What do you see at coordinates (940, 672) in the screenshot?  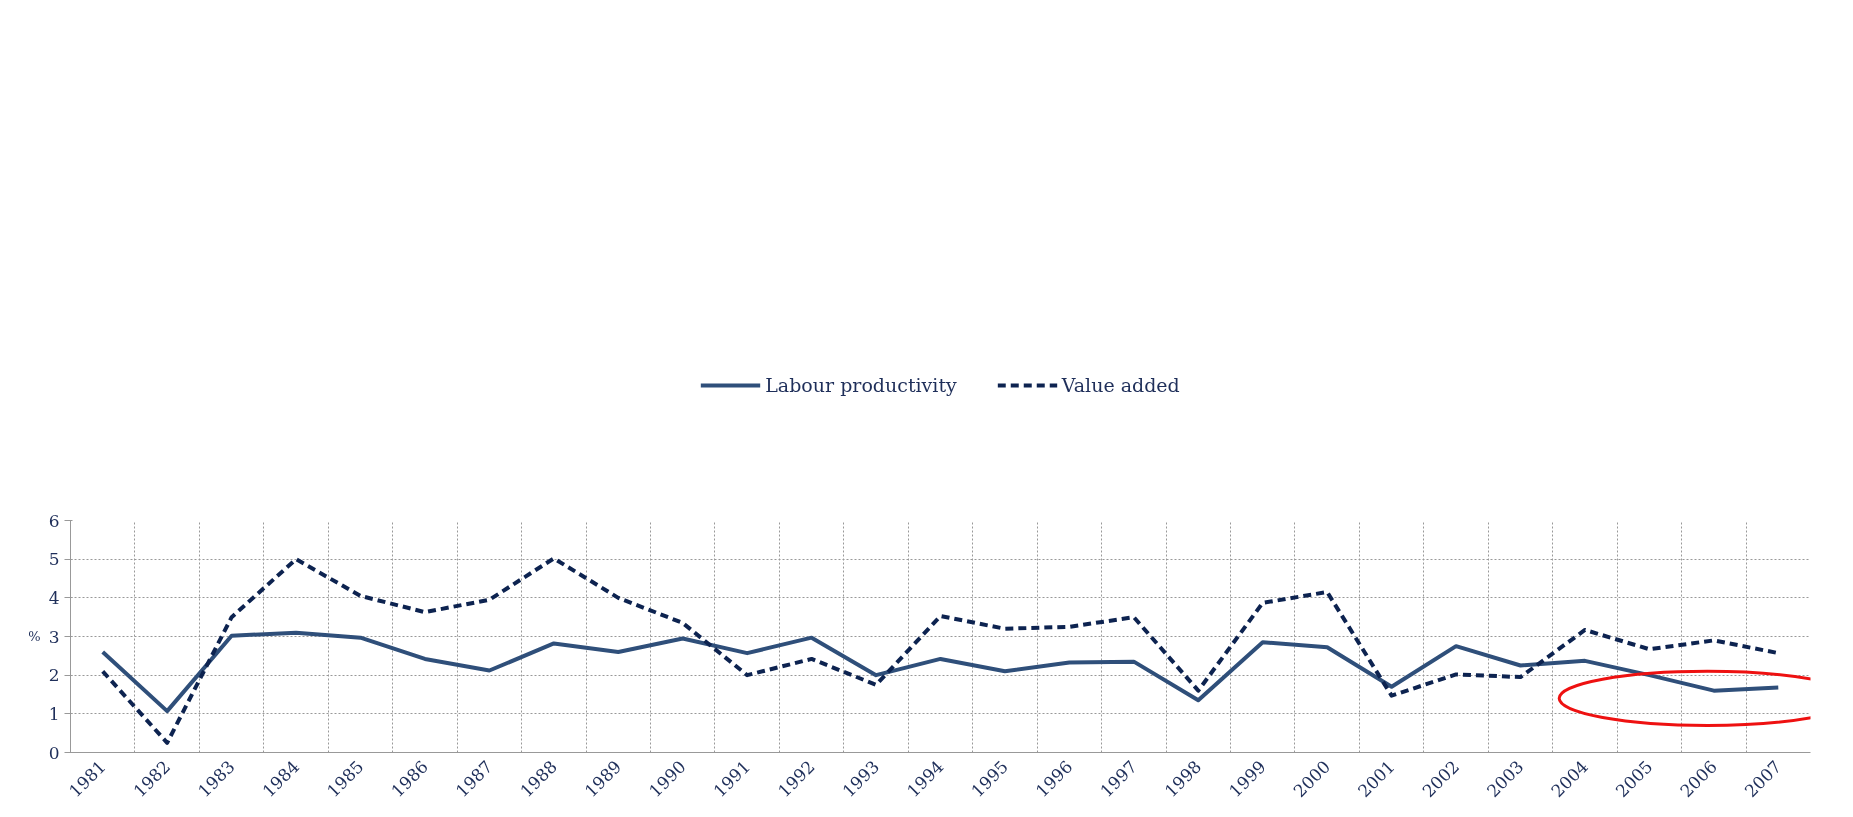 I see `line-series` at bounding box center [940, 672].